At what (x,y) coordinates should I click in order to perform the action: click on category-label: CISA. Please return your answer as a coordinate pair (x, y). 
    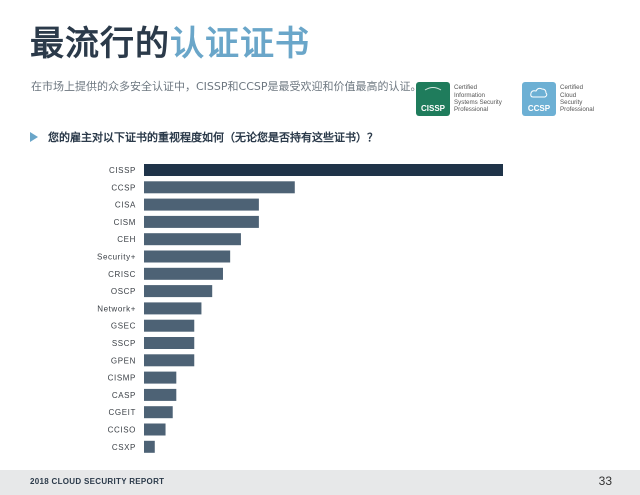
    Looking at the image, I should click on (125, 205).